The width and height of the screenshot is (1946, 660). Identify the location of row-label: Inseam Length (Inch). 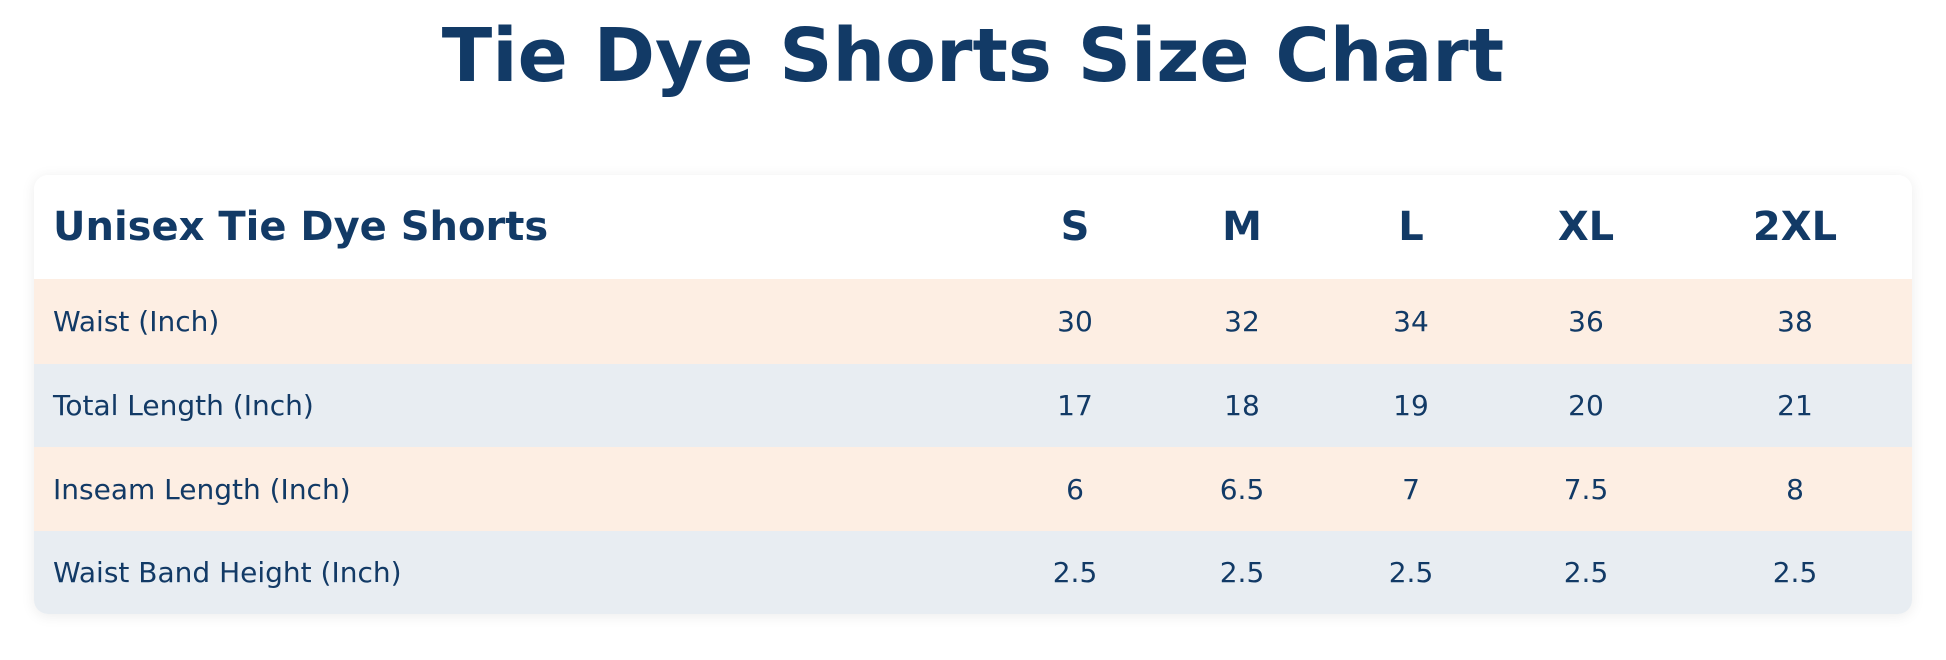
(202, 489).